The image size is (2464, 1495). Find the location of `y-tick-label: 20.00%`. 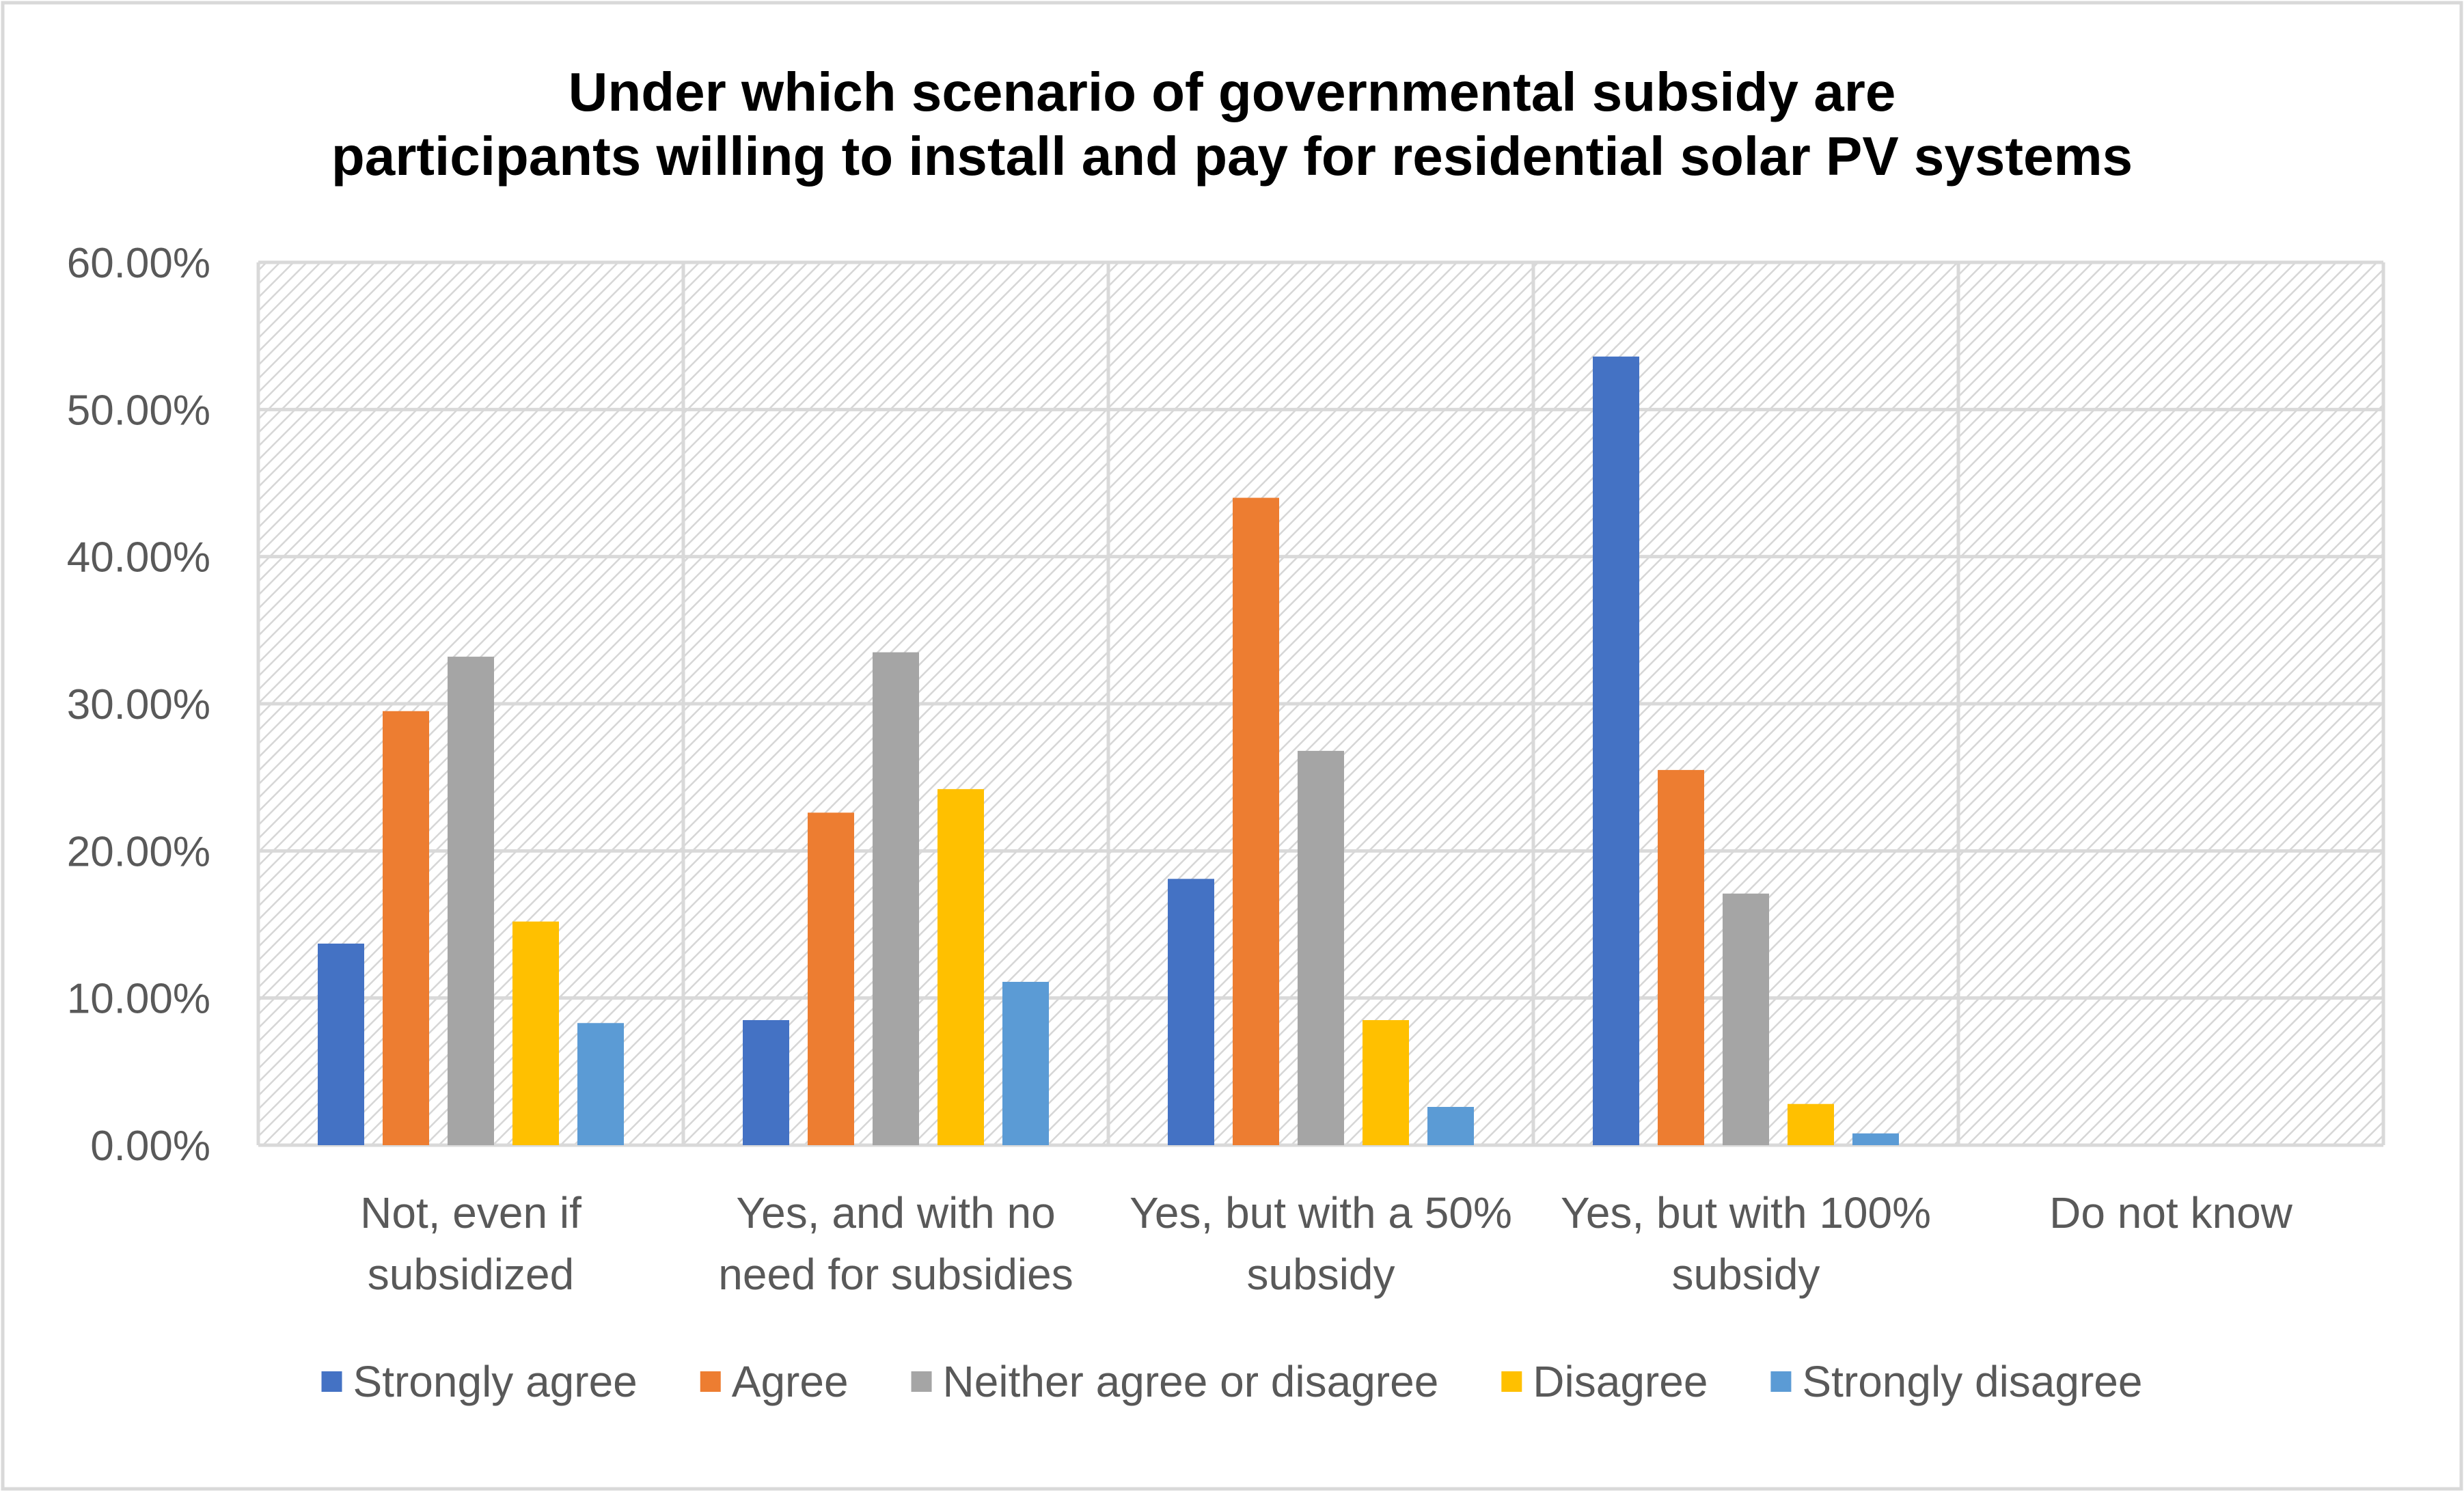

y-tick-label: 20.00% is located at coordinates (138, 851).